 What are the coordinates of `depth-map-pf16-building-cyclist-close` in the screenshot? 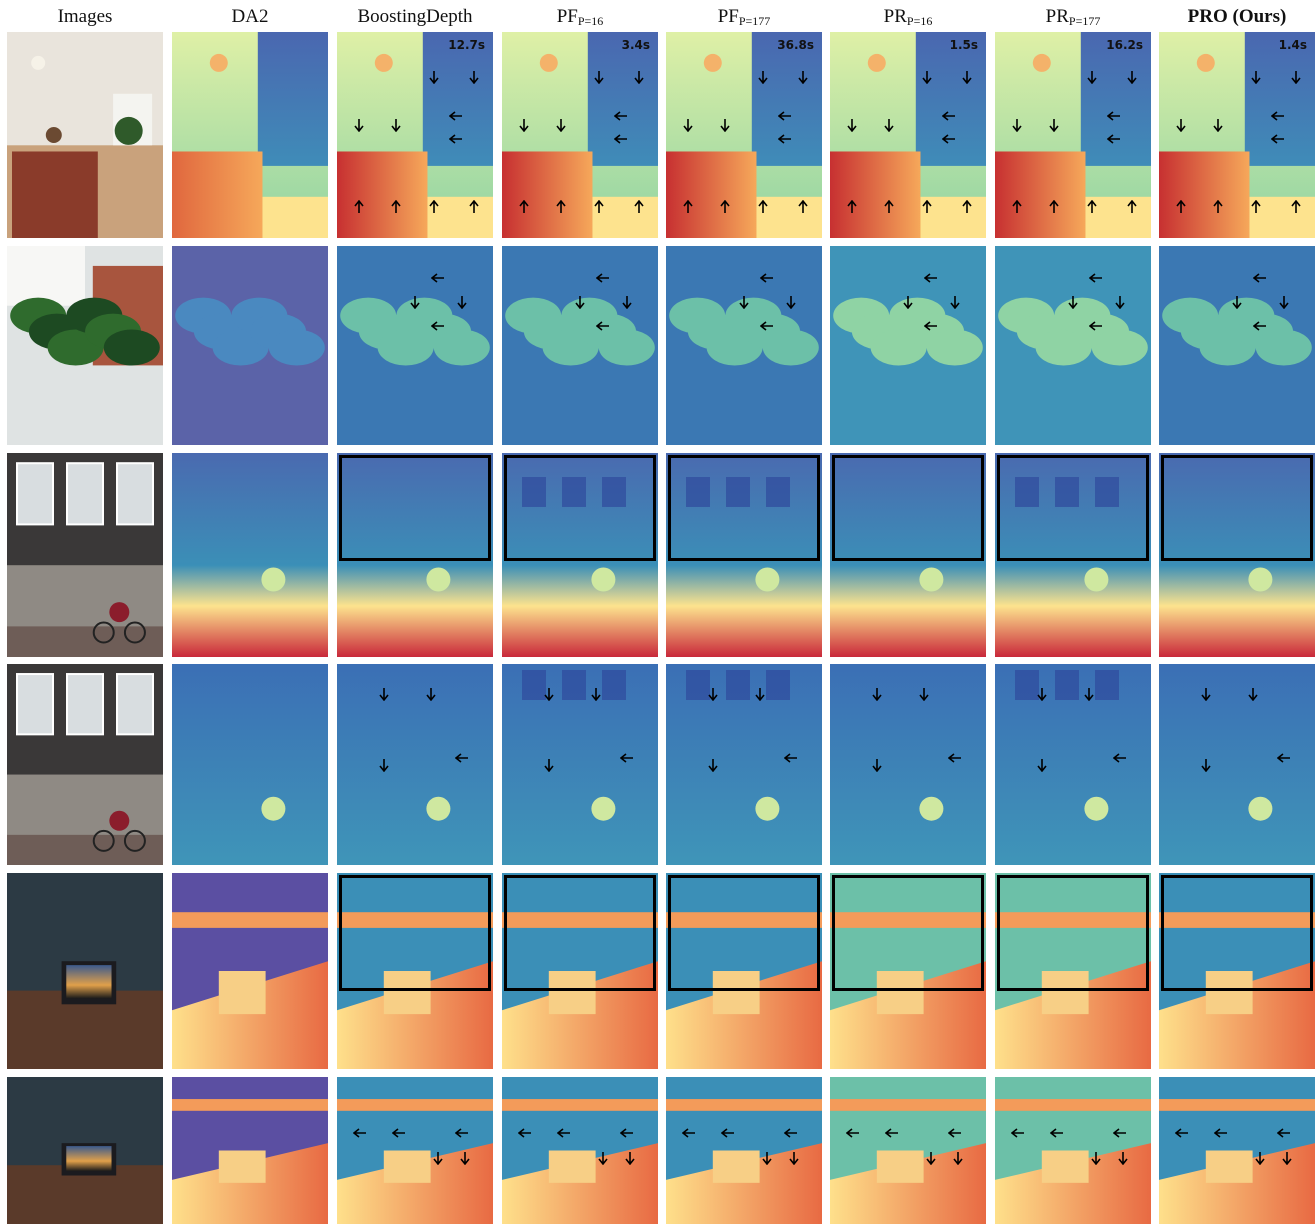 It's located at (580, 764).